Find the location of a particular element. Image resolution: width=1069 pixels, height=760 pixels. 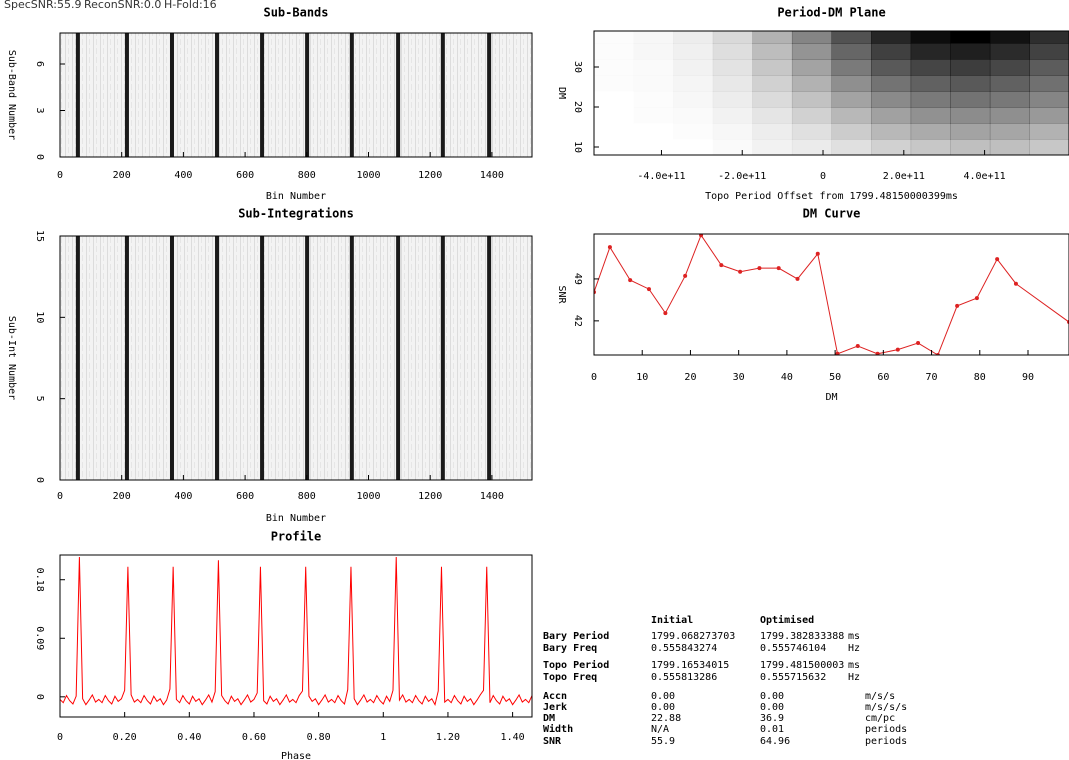

initial-value: 55.9 is located at coordinates (663, 741).